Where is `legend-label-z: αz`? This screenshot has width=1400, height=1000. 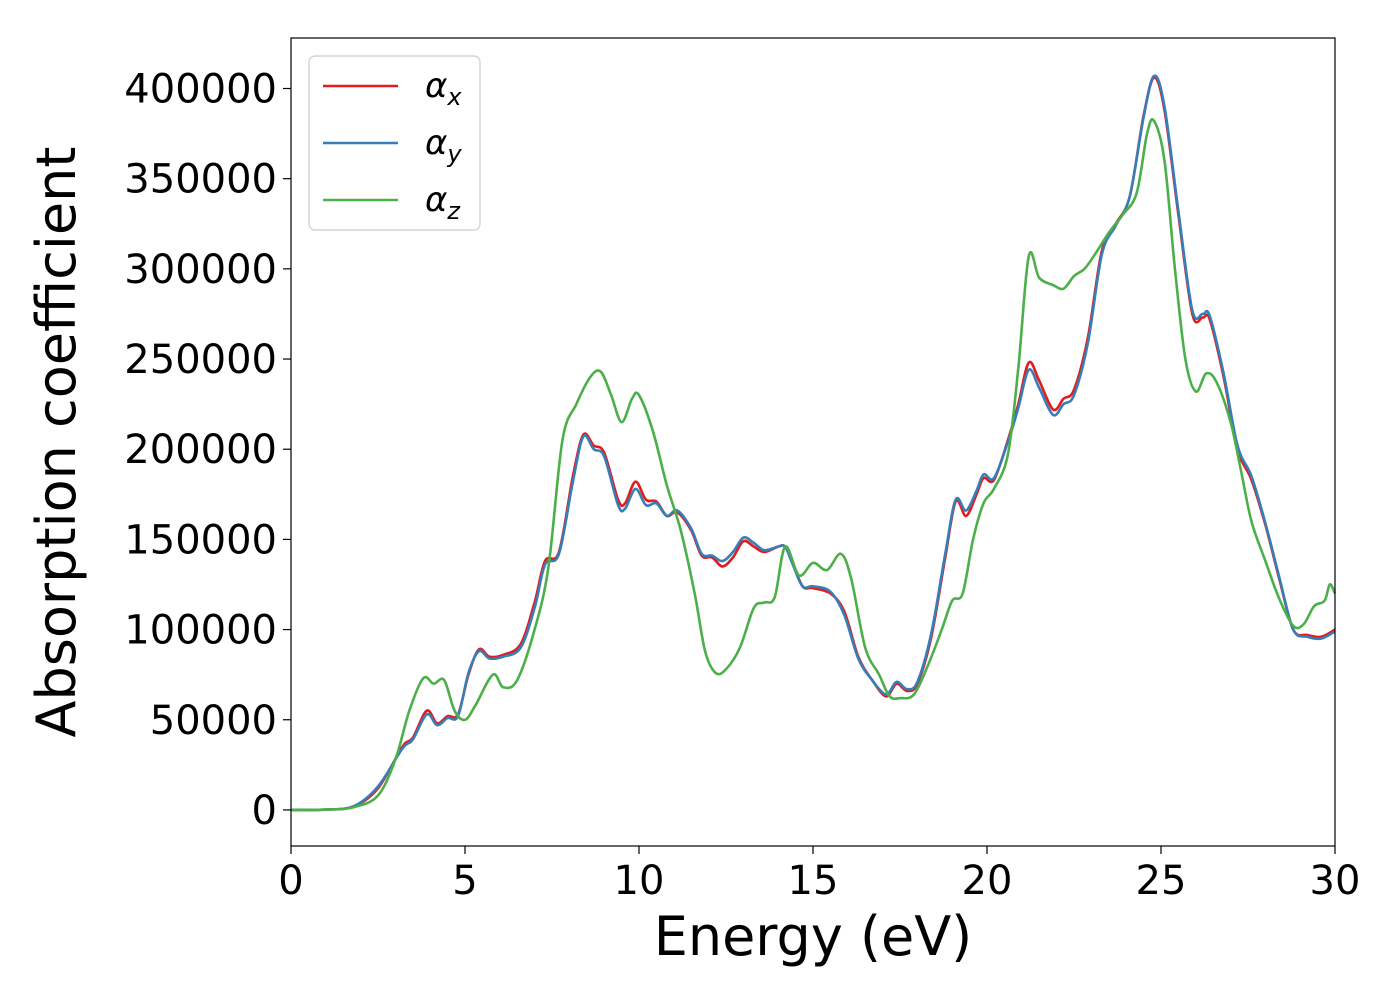
legend-label-z: αz is located at coordinates (443, 202).